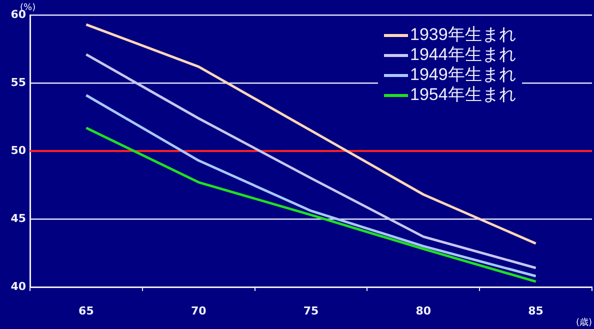 Image resolution: width=594 pixels, height=329 pixels. Describe the element at coordinates (198, 311) in the screenshot. I see `x-tick-label: 70` at that location.